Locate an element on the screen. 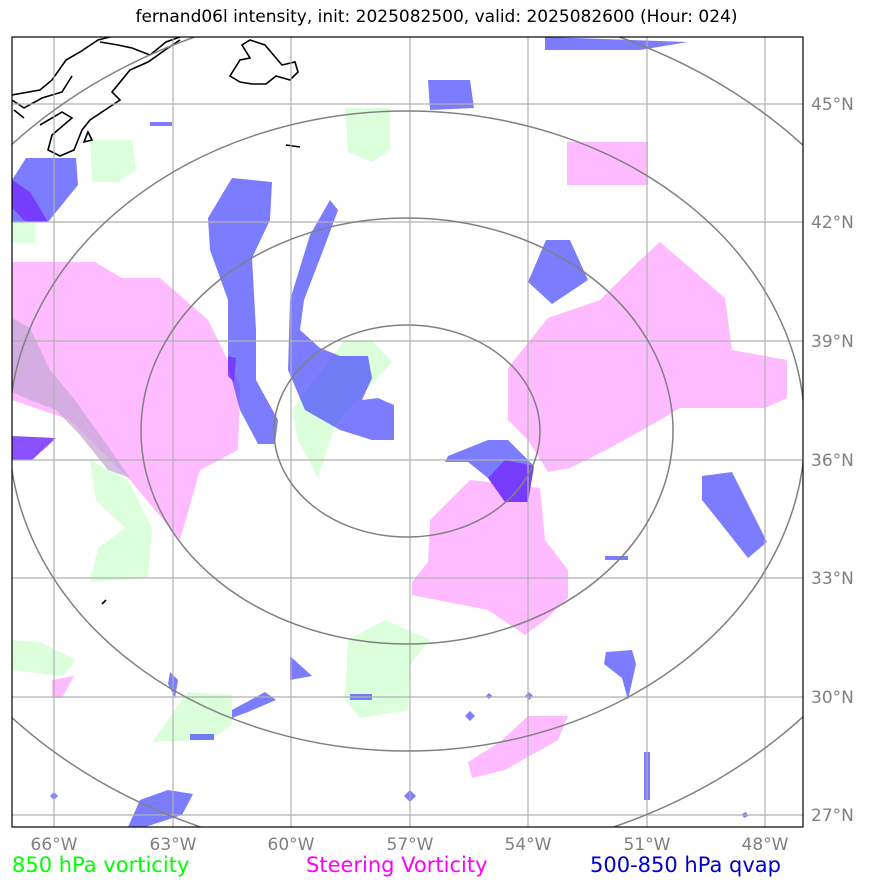 The image size is (873, 891). legend-qvap: 500-850 hPa qvap is located at coordinates (685, 865).